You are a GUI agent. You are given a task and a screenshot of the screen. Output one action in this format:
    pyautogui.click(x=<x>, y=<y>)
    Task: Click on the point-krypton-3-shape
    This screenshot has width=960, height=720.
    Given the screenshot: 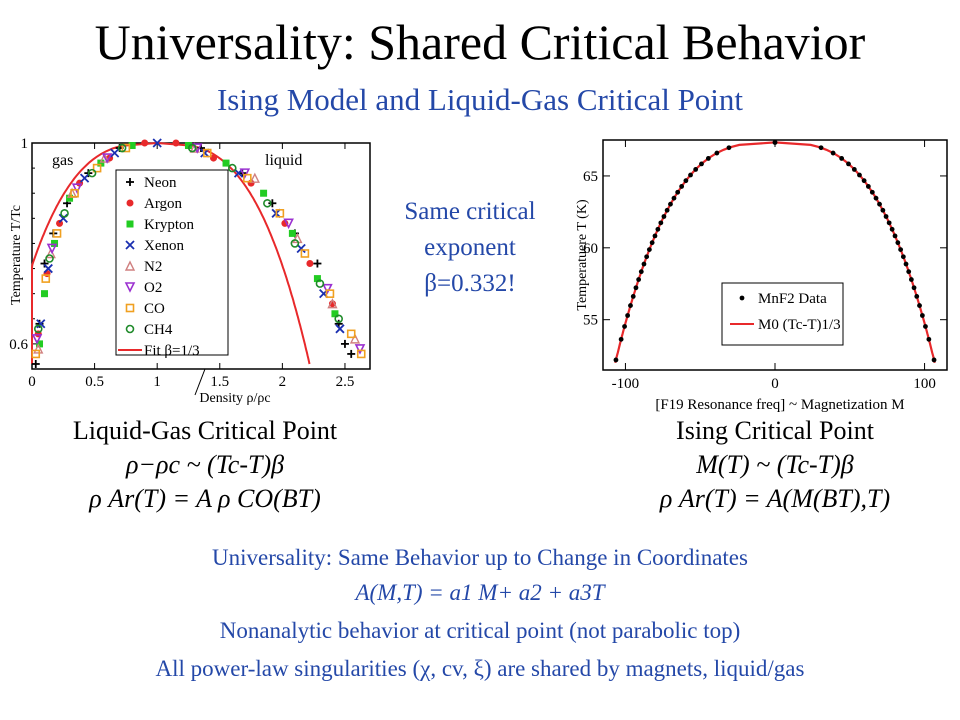 What is the action you would take?
    pyautogui.click(x=70, y=198)
    